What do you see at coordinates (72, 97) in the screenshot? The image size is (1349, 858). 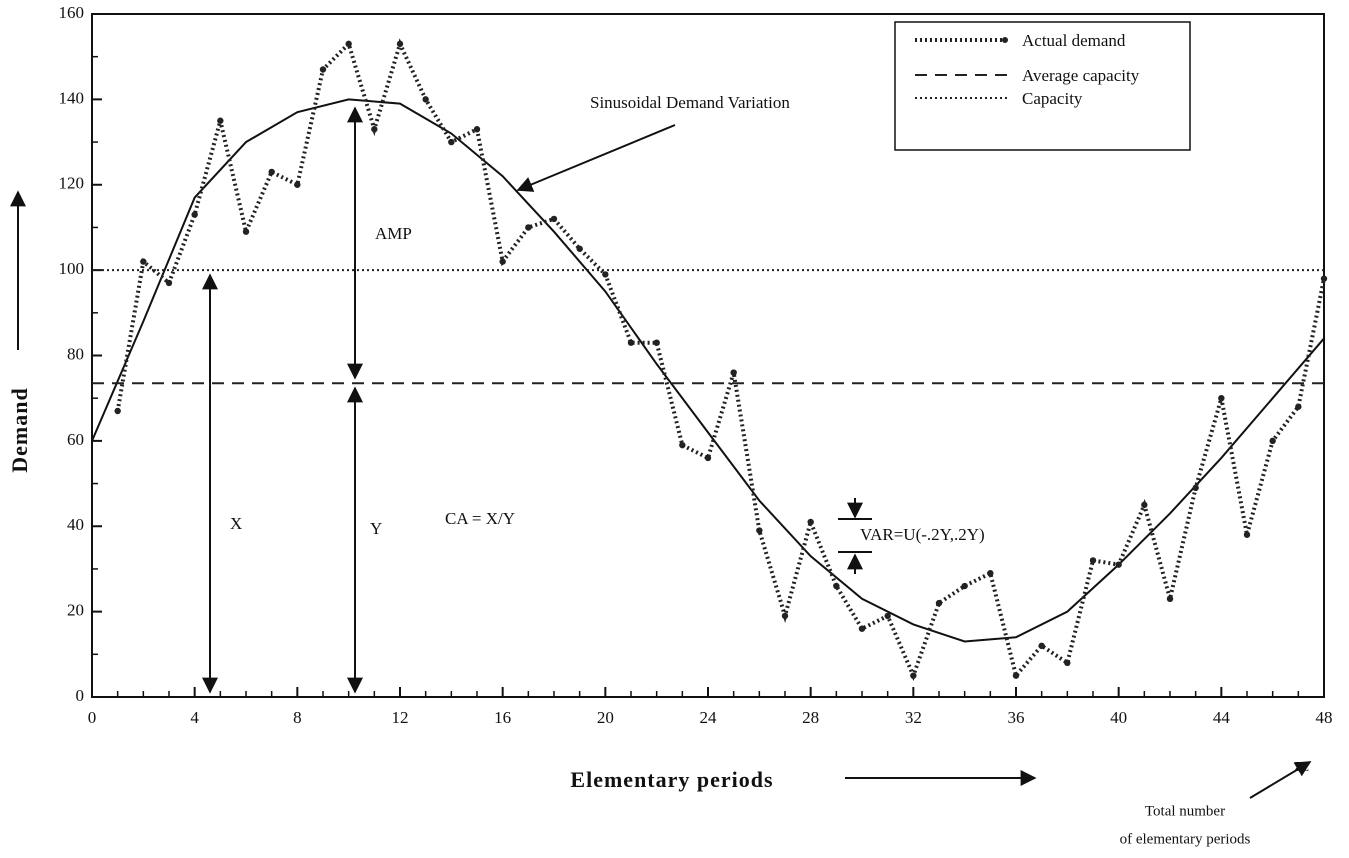 I see `y-tick-label: 140` at bounding box center [72, 97].